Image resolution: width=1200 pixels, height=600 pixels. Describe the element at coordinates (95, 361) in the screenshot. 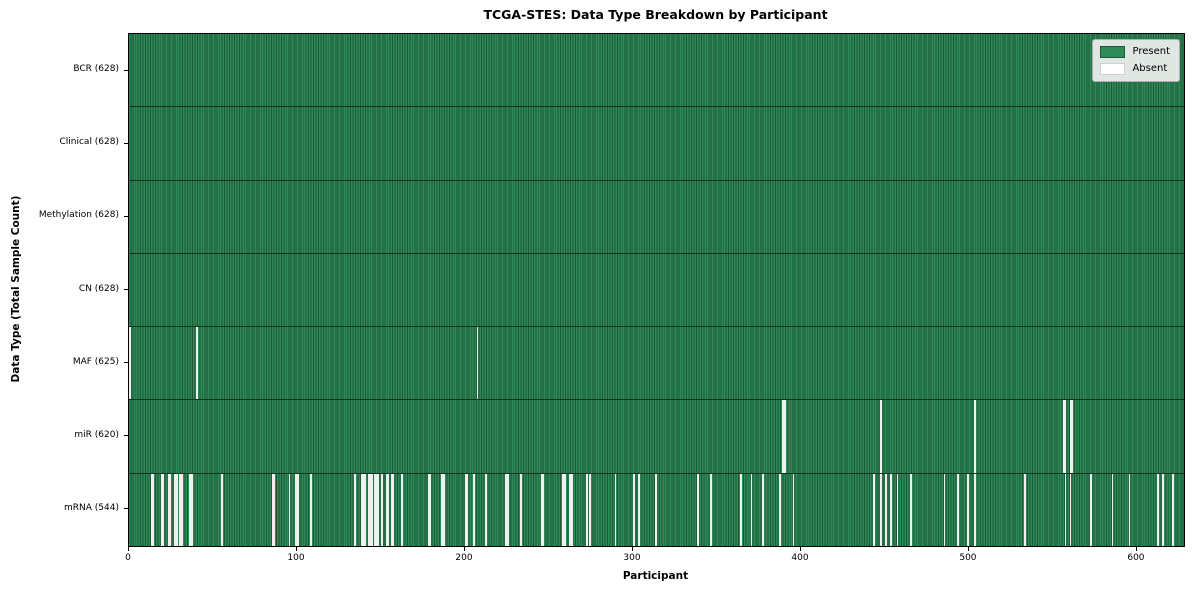

I see `y-tick-label-MAF: MAF (625)` at that location.